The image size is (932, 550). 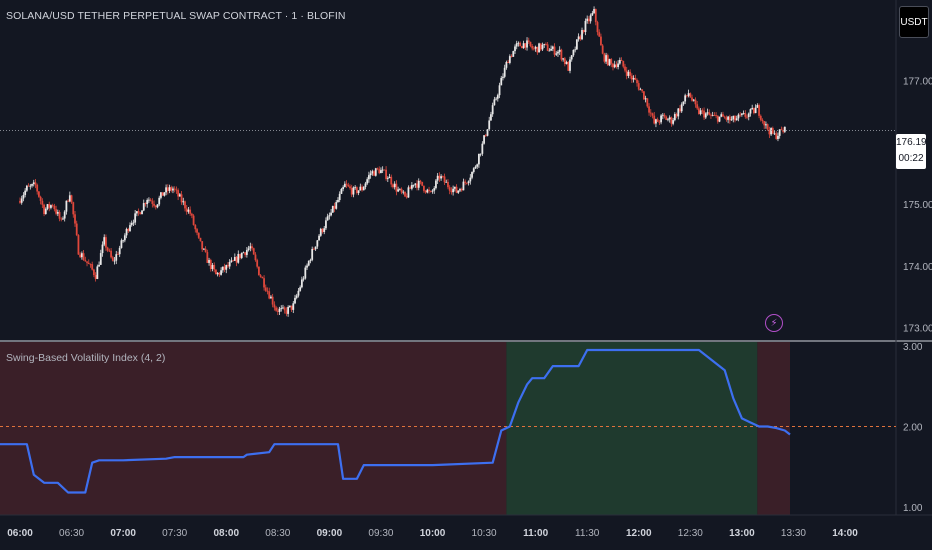 What do you see at coordinates (774, 323) in the screenshot?
I see `lightning-icon: ⚡` at bounding box center [774, 323].